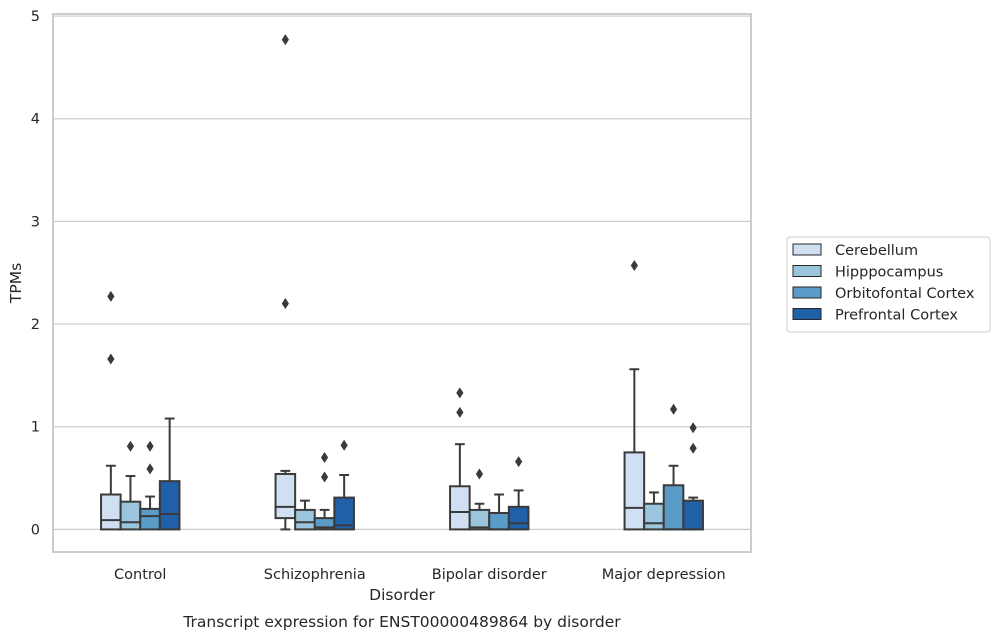 The height and width of the screenshot is (639, 999). Describe the element at coordinates (35, 222) in the screenshot. I see `y-tick-label: 3` at that location.